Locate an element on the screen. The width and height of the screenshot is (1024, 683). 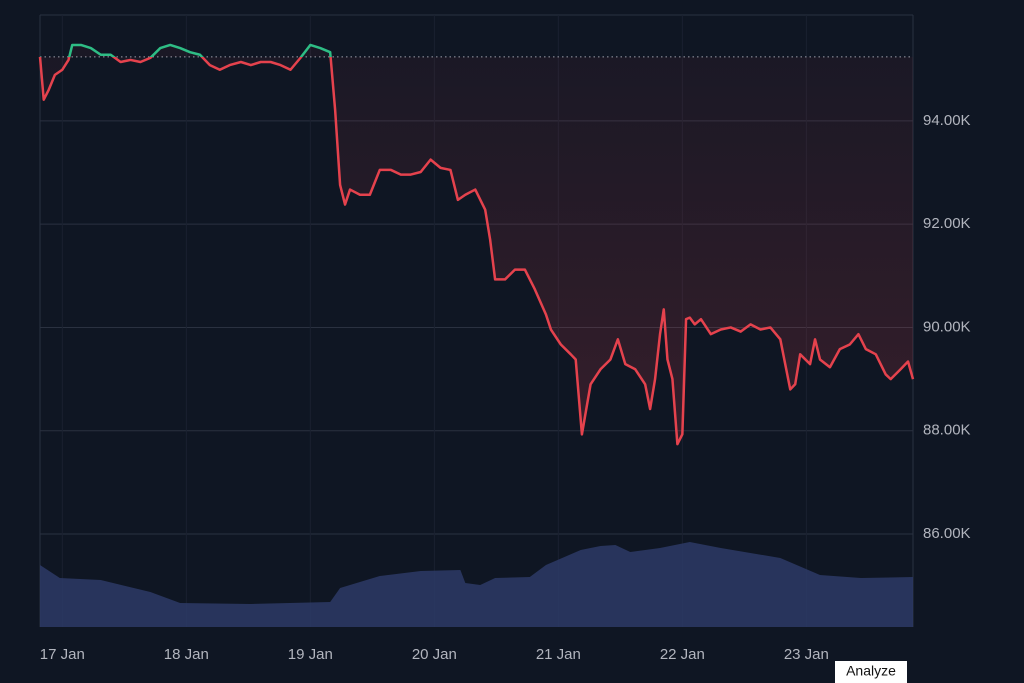
y-tick-label: 90.00K is located at coordinates (947, 326).